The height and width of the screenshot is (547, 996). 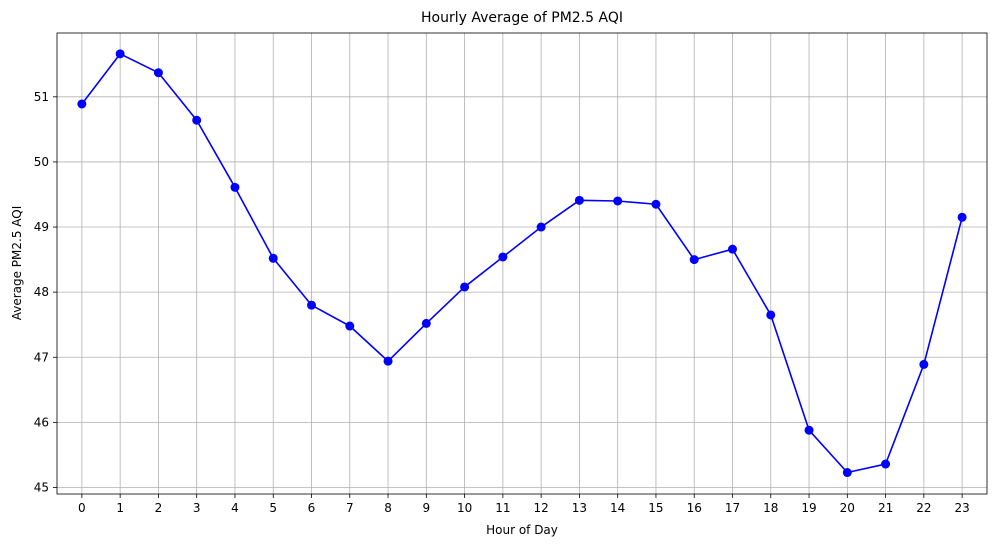 I want to click on x-tick-label: 13, so click(x=579, y=508).